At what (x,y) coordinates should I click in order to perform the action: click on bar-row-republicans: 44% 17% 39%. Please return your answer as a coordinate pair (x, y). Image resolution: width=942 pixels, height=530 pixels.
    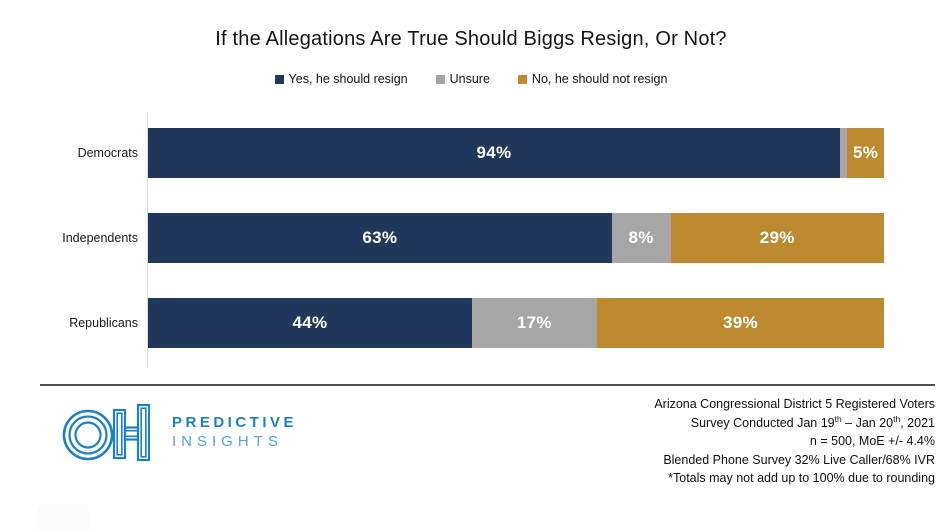
    Looking at the image, I should click on (516, 323).